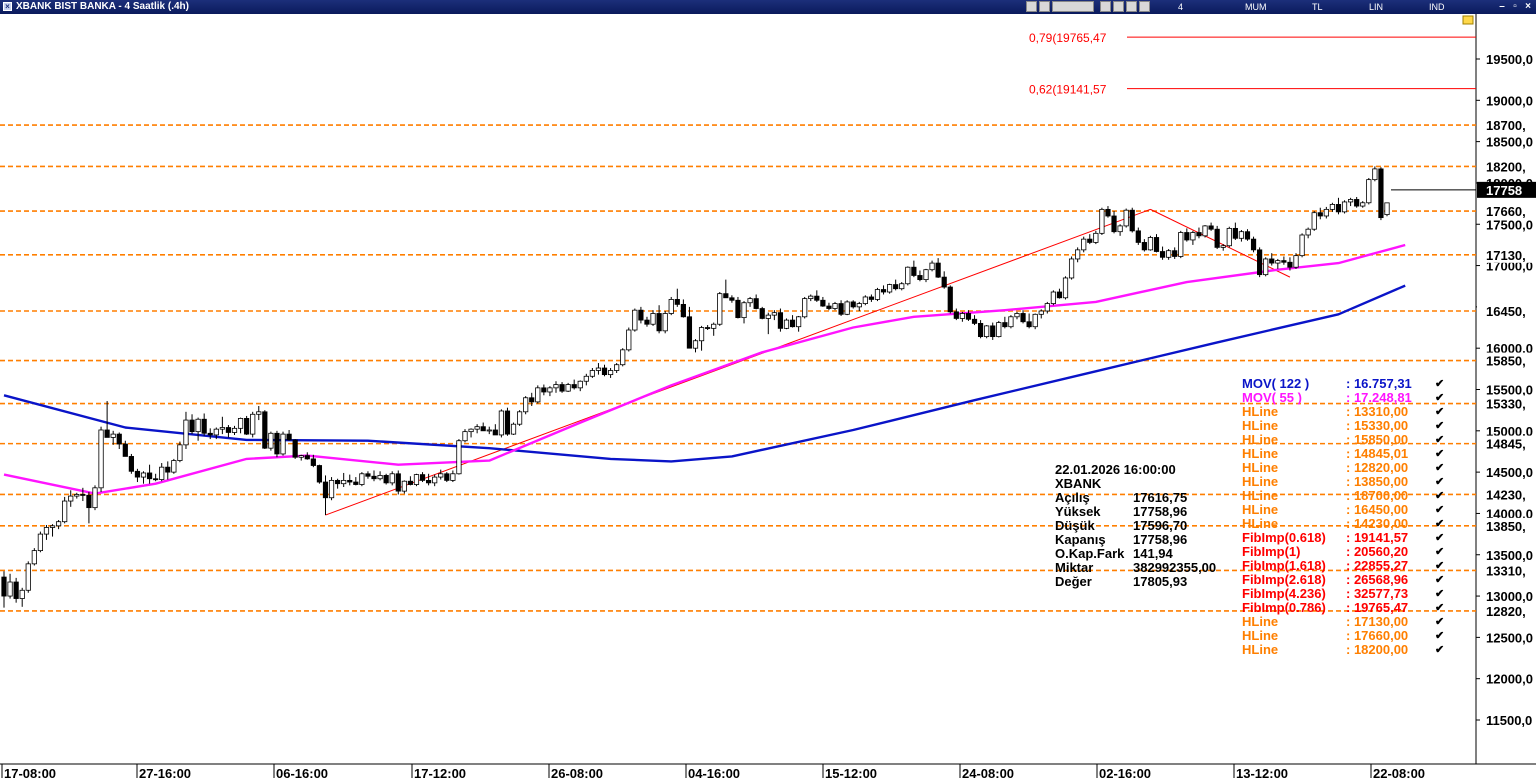 The width and height of the screenshot is (1536, 781). What do you see at coordinates (1220, 243) in the screenshot?
I see `fib-swing-line` at bounding box center [1220, 243].